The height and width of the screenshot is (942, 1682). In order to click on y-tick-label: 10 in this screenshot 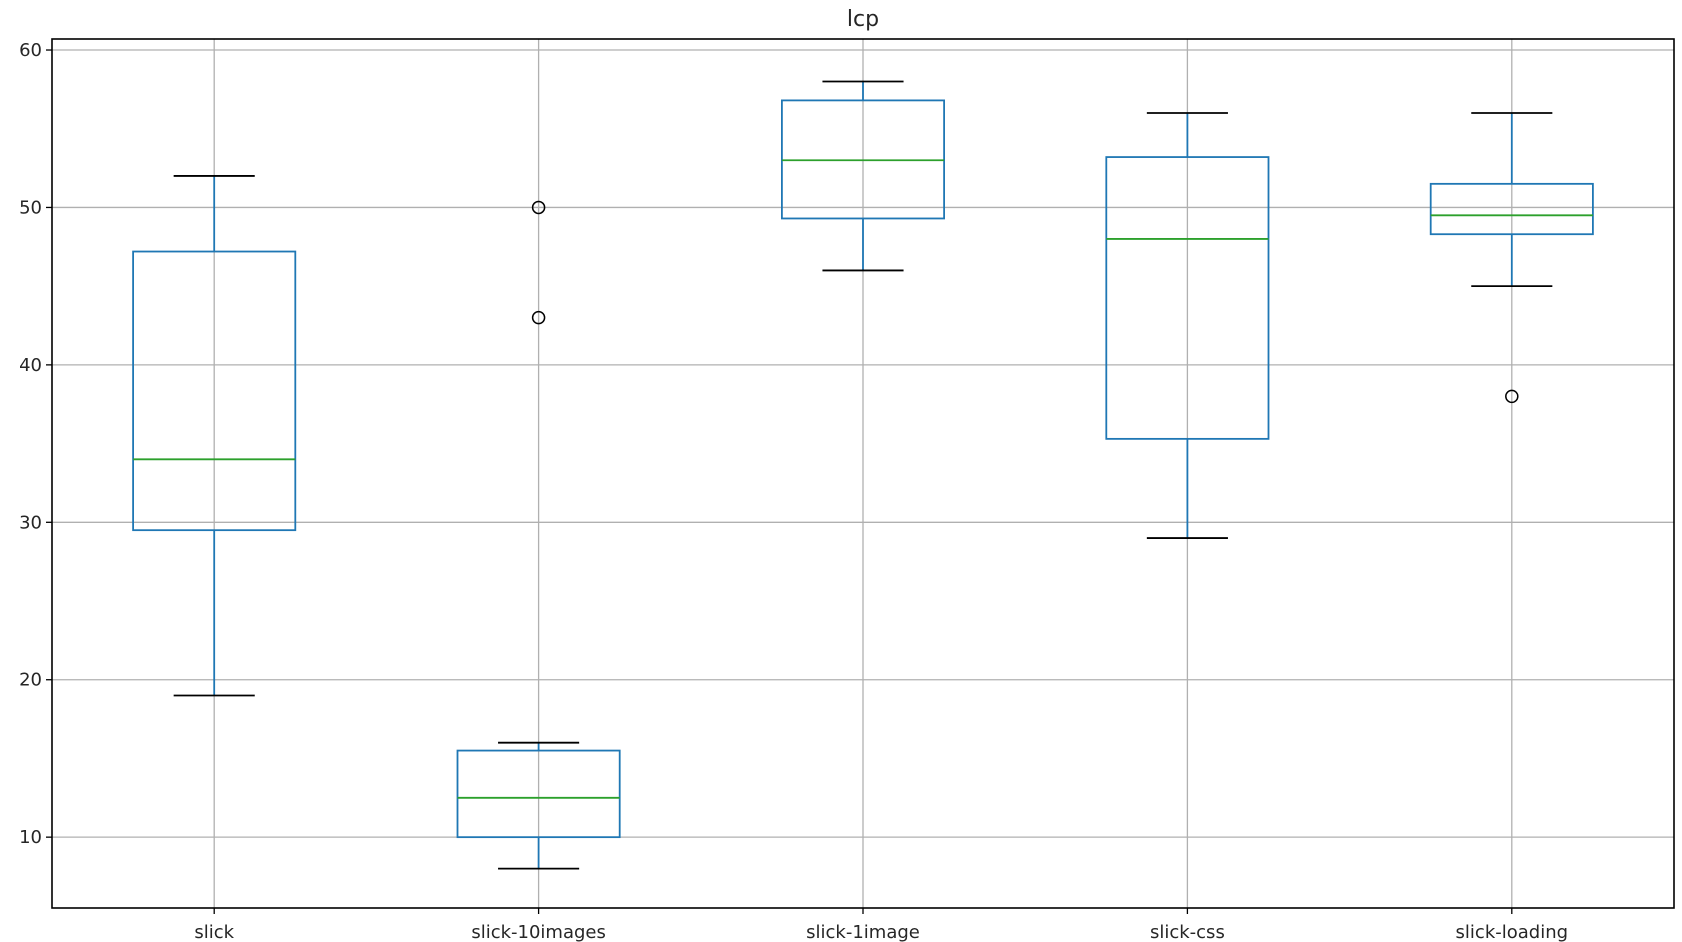, I will do `click(30, 837)`.